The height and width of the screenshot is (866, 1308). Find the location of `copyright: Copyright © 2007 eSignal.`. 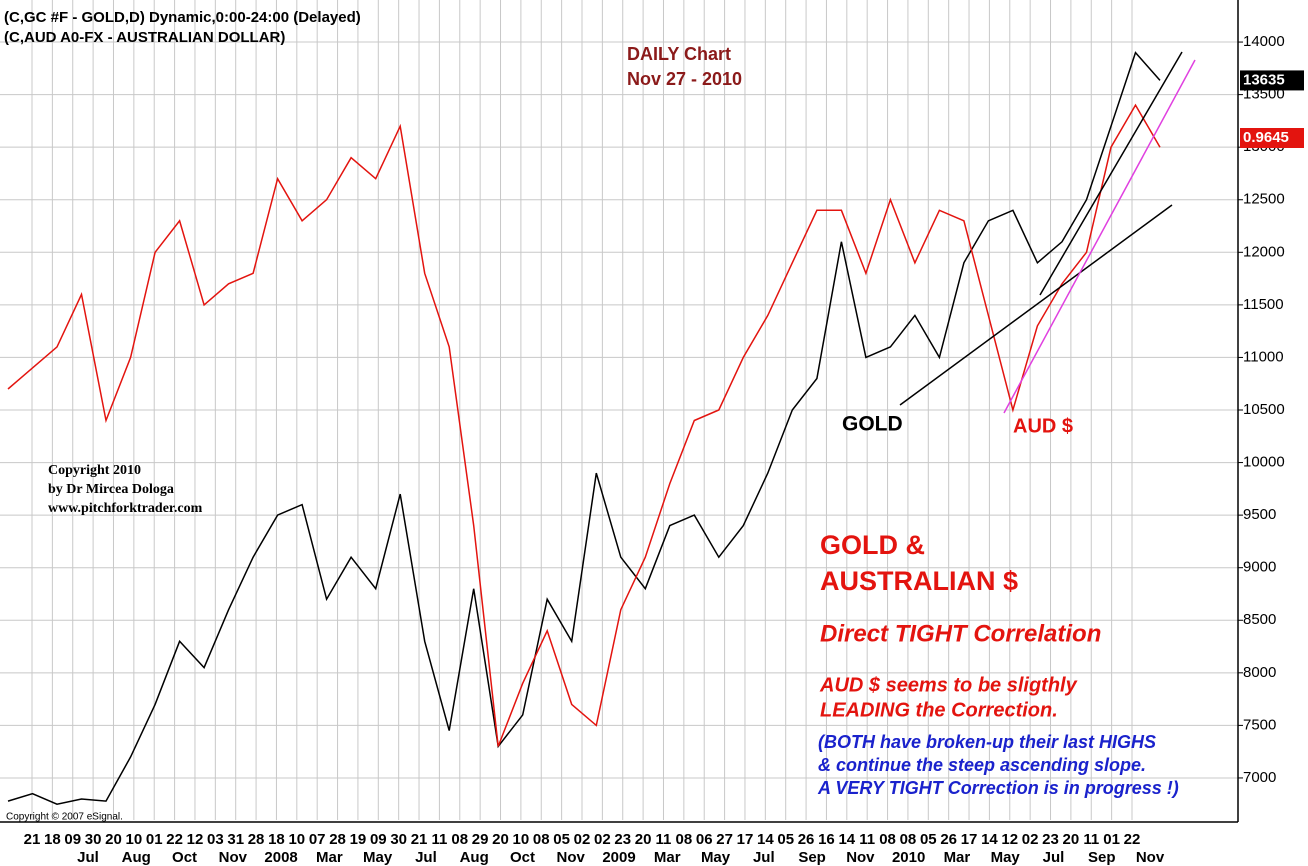

copyright: Copyright © 2007 eSignal. is located at coordinates (64, 817).